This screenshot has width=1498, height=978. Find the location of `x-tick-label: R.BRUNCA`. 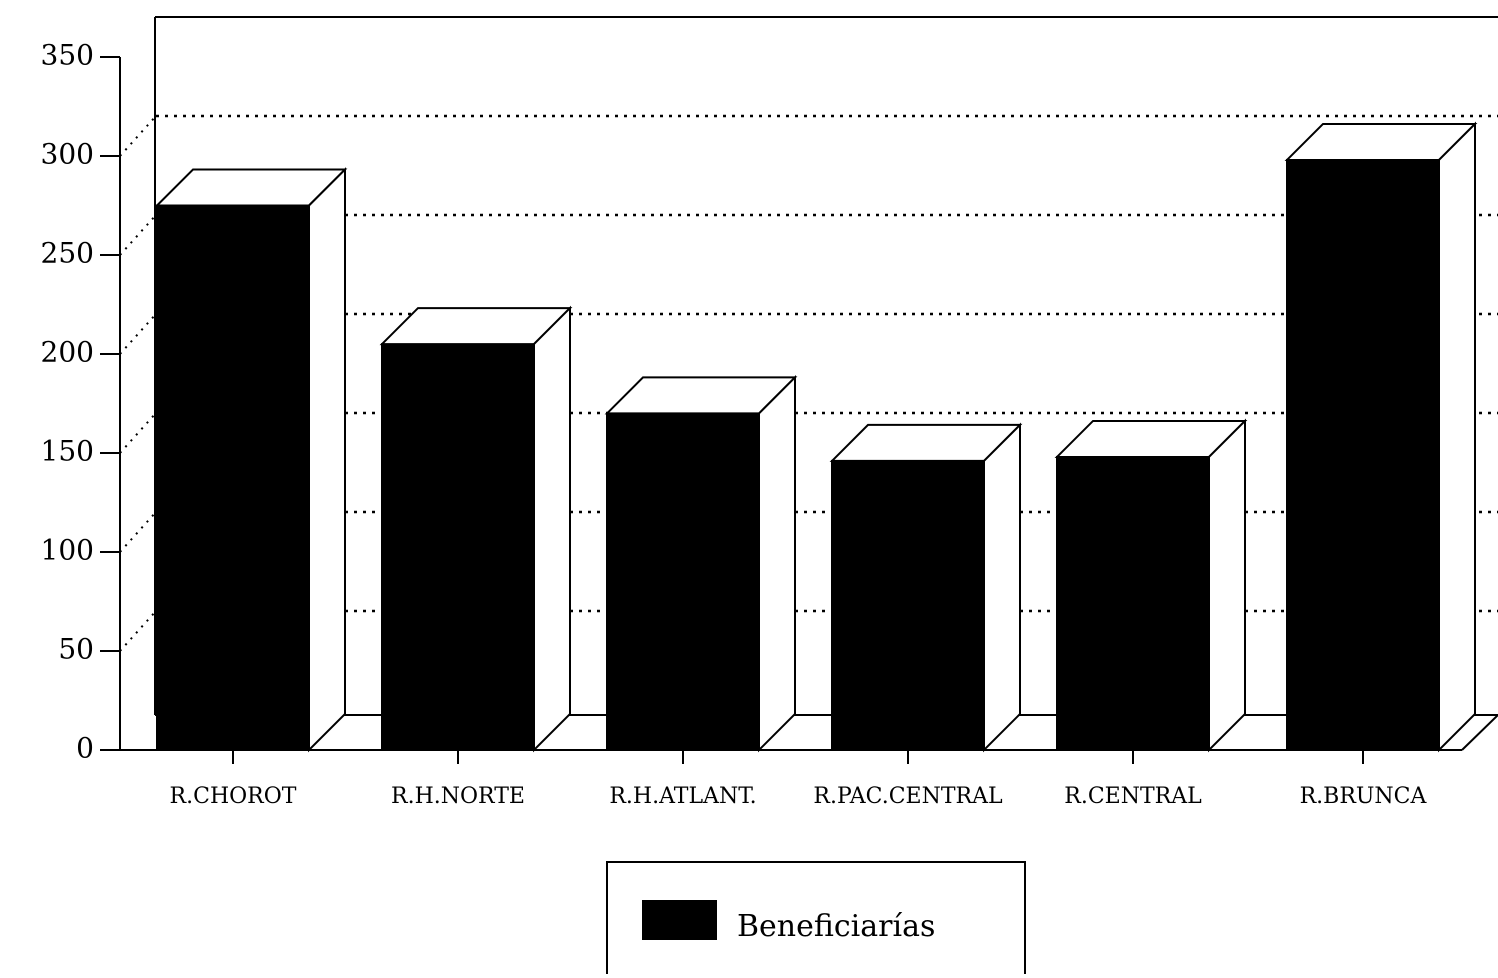

x-tick-label: R.BRUNCA is located at coordinates (1364, 796).